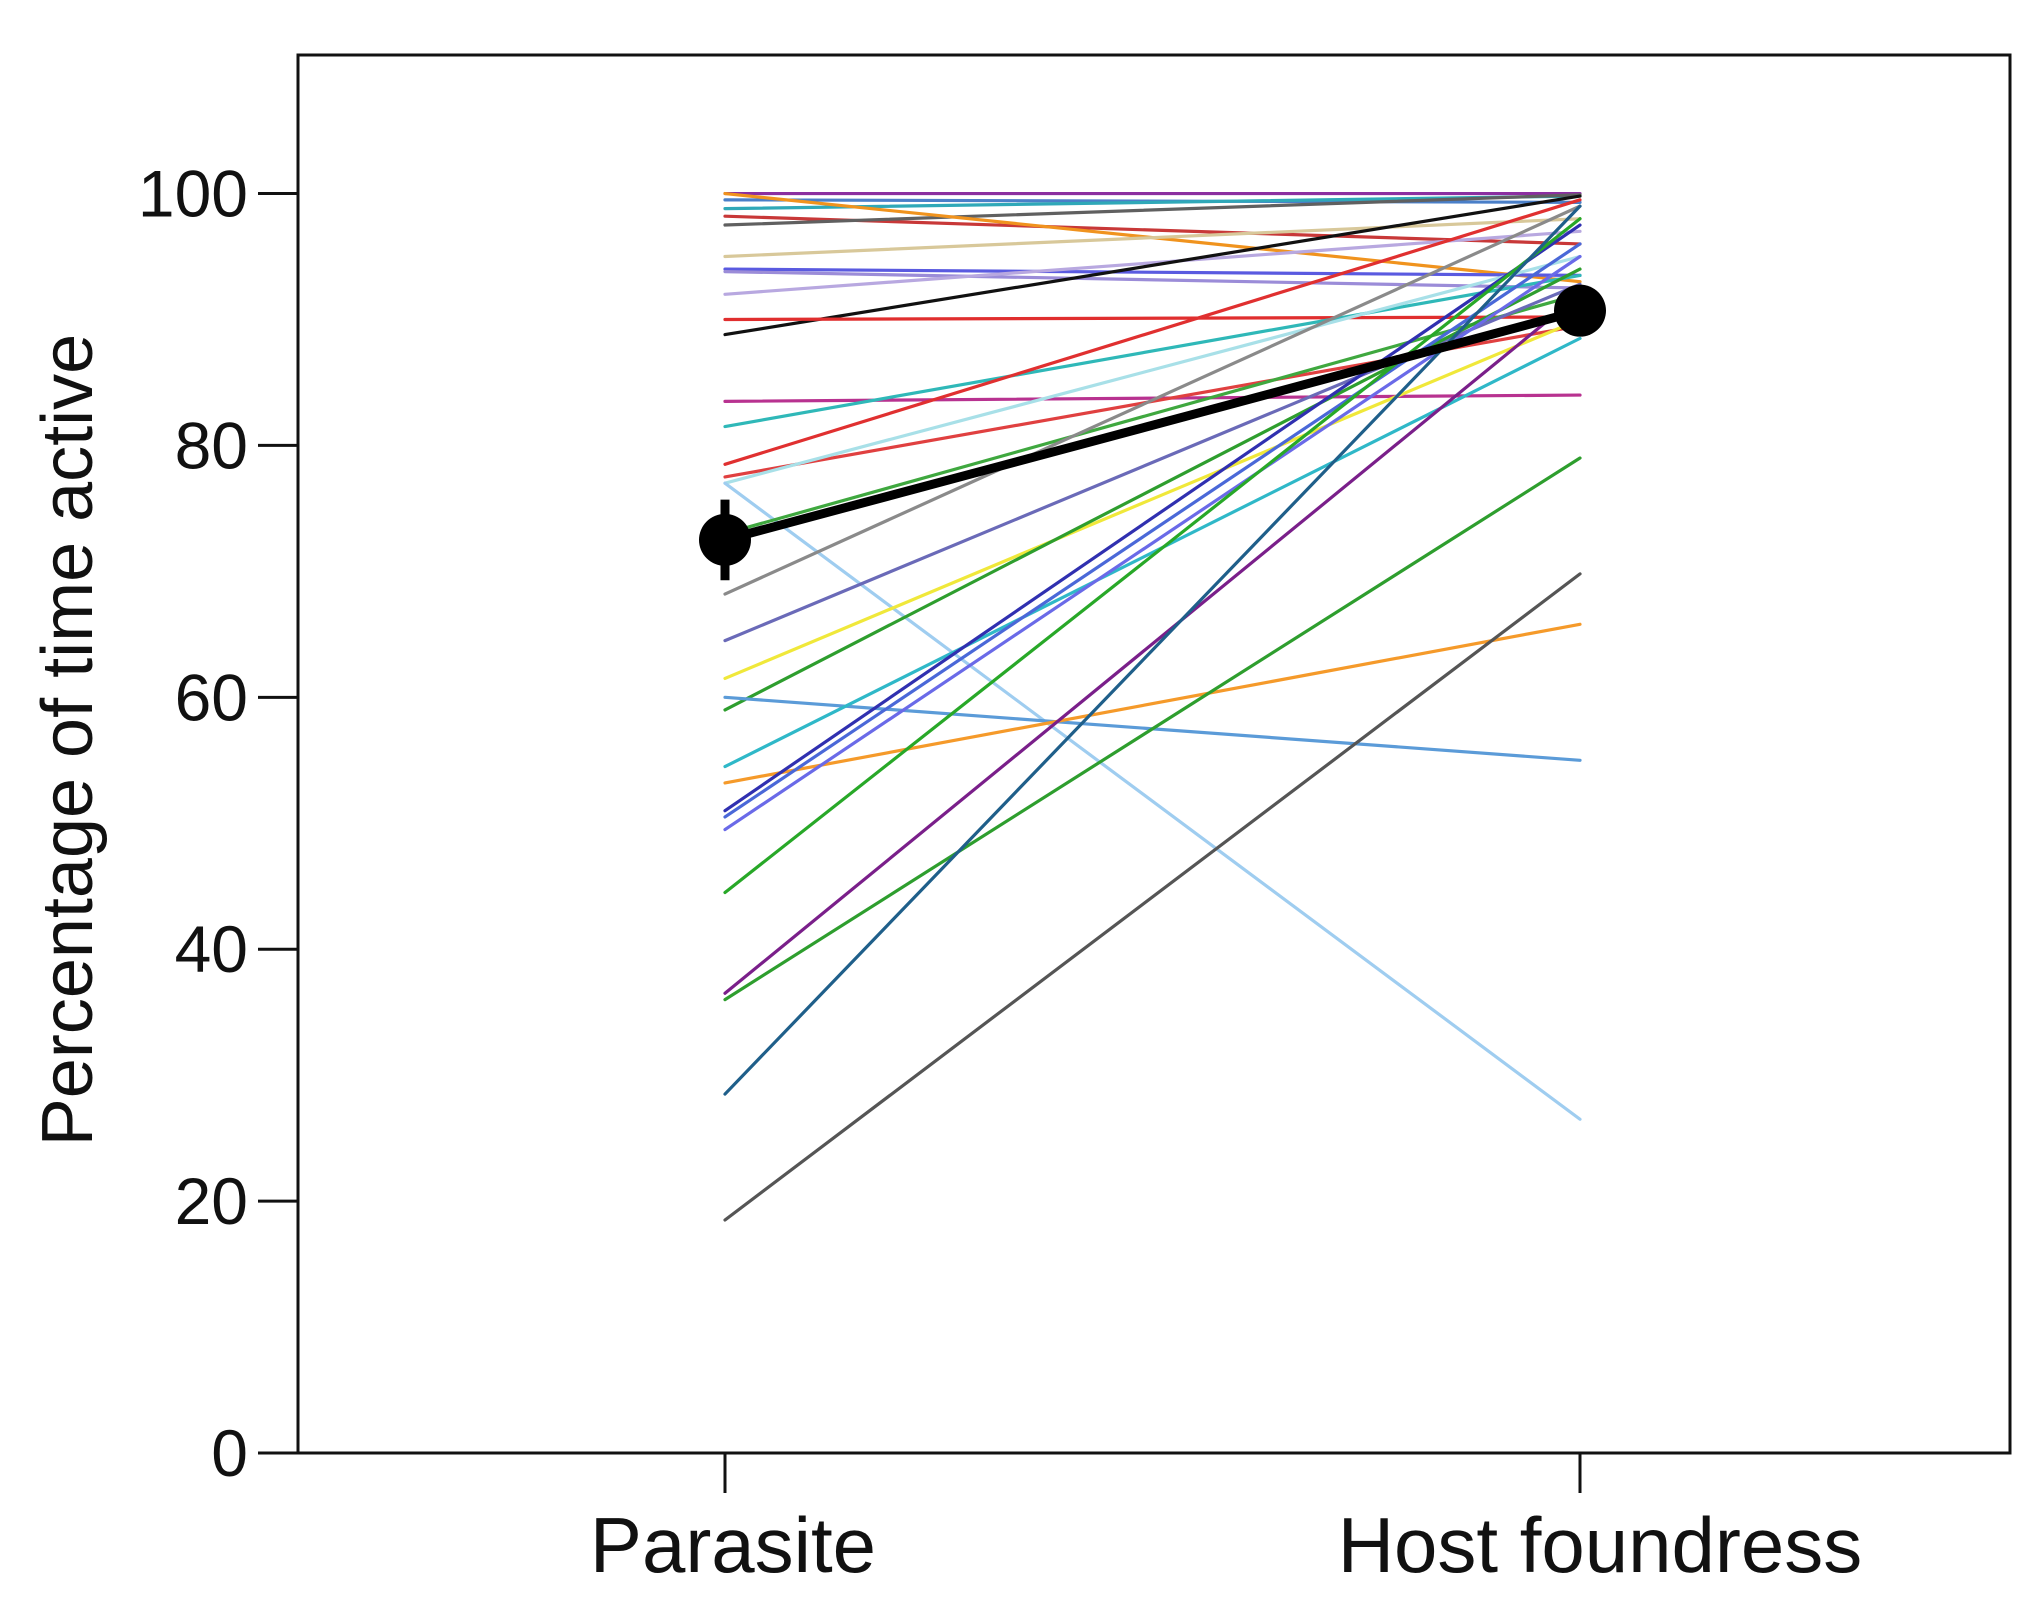 The height and width of the screenshot is (1608, 2044). What do you see at coordinates (68, 740) in the screenshot?
I see `y-axis-title: Percentage of time active` at bounding box center [68, 740].